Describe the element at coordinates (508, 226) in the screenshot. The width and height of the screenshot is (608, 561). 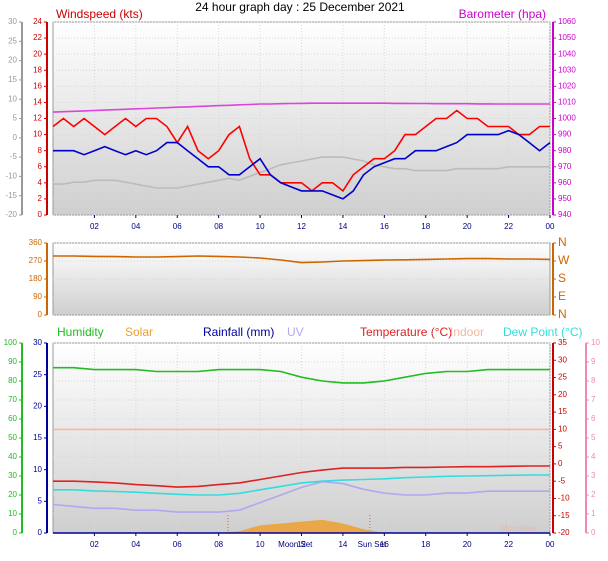
I see `x-tick-label: 22` at that location.